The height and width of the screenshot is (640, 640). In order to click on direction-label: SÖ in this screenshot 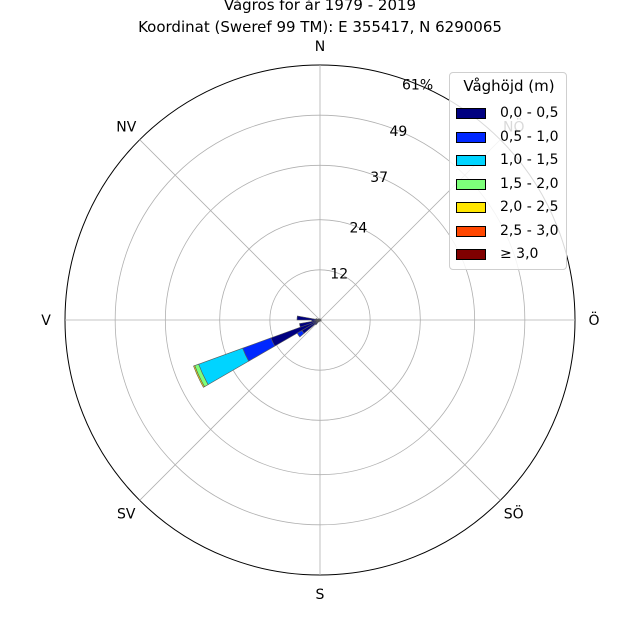, I will do `click(514, 514)`.